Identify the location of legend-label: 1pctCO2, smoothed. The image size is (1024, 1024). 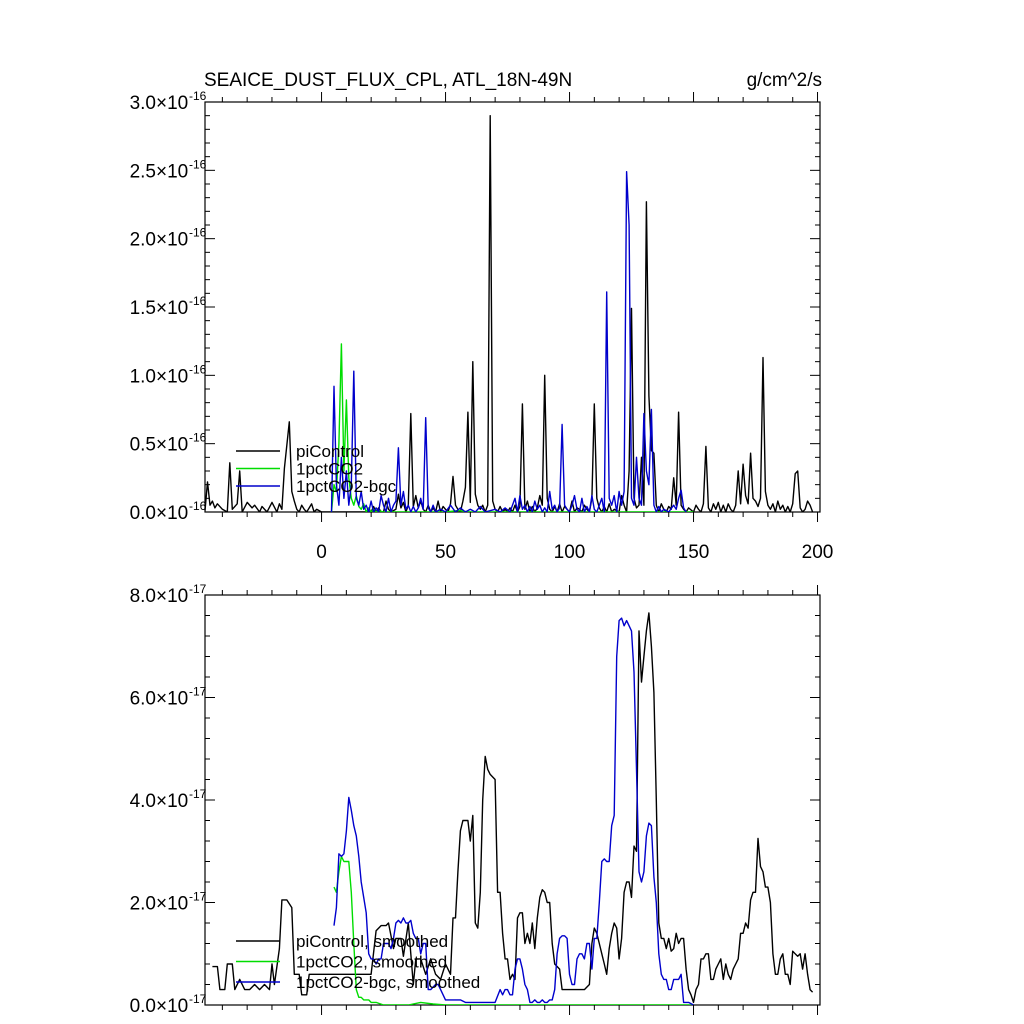
(371, 962).